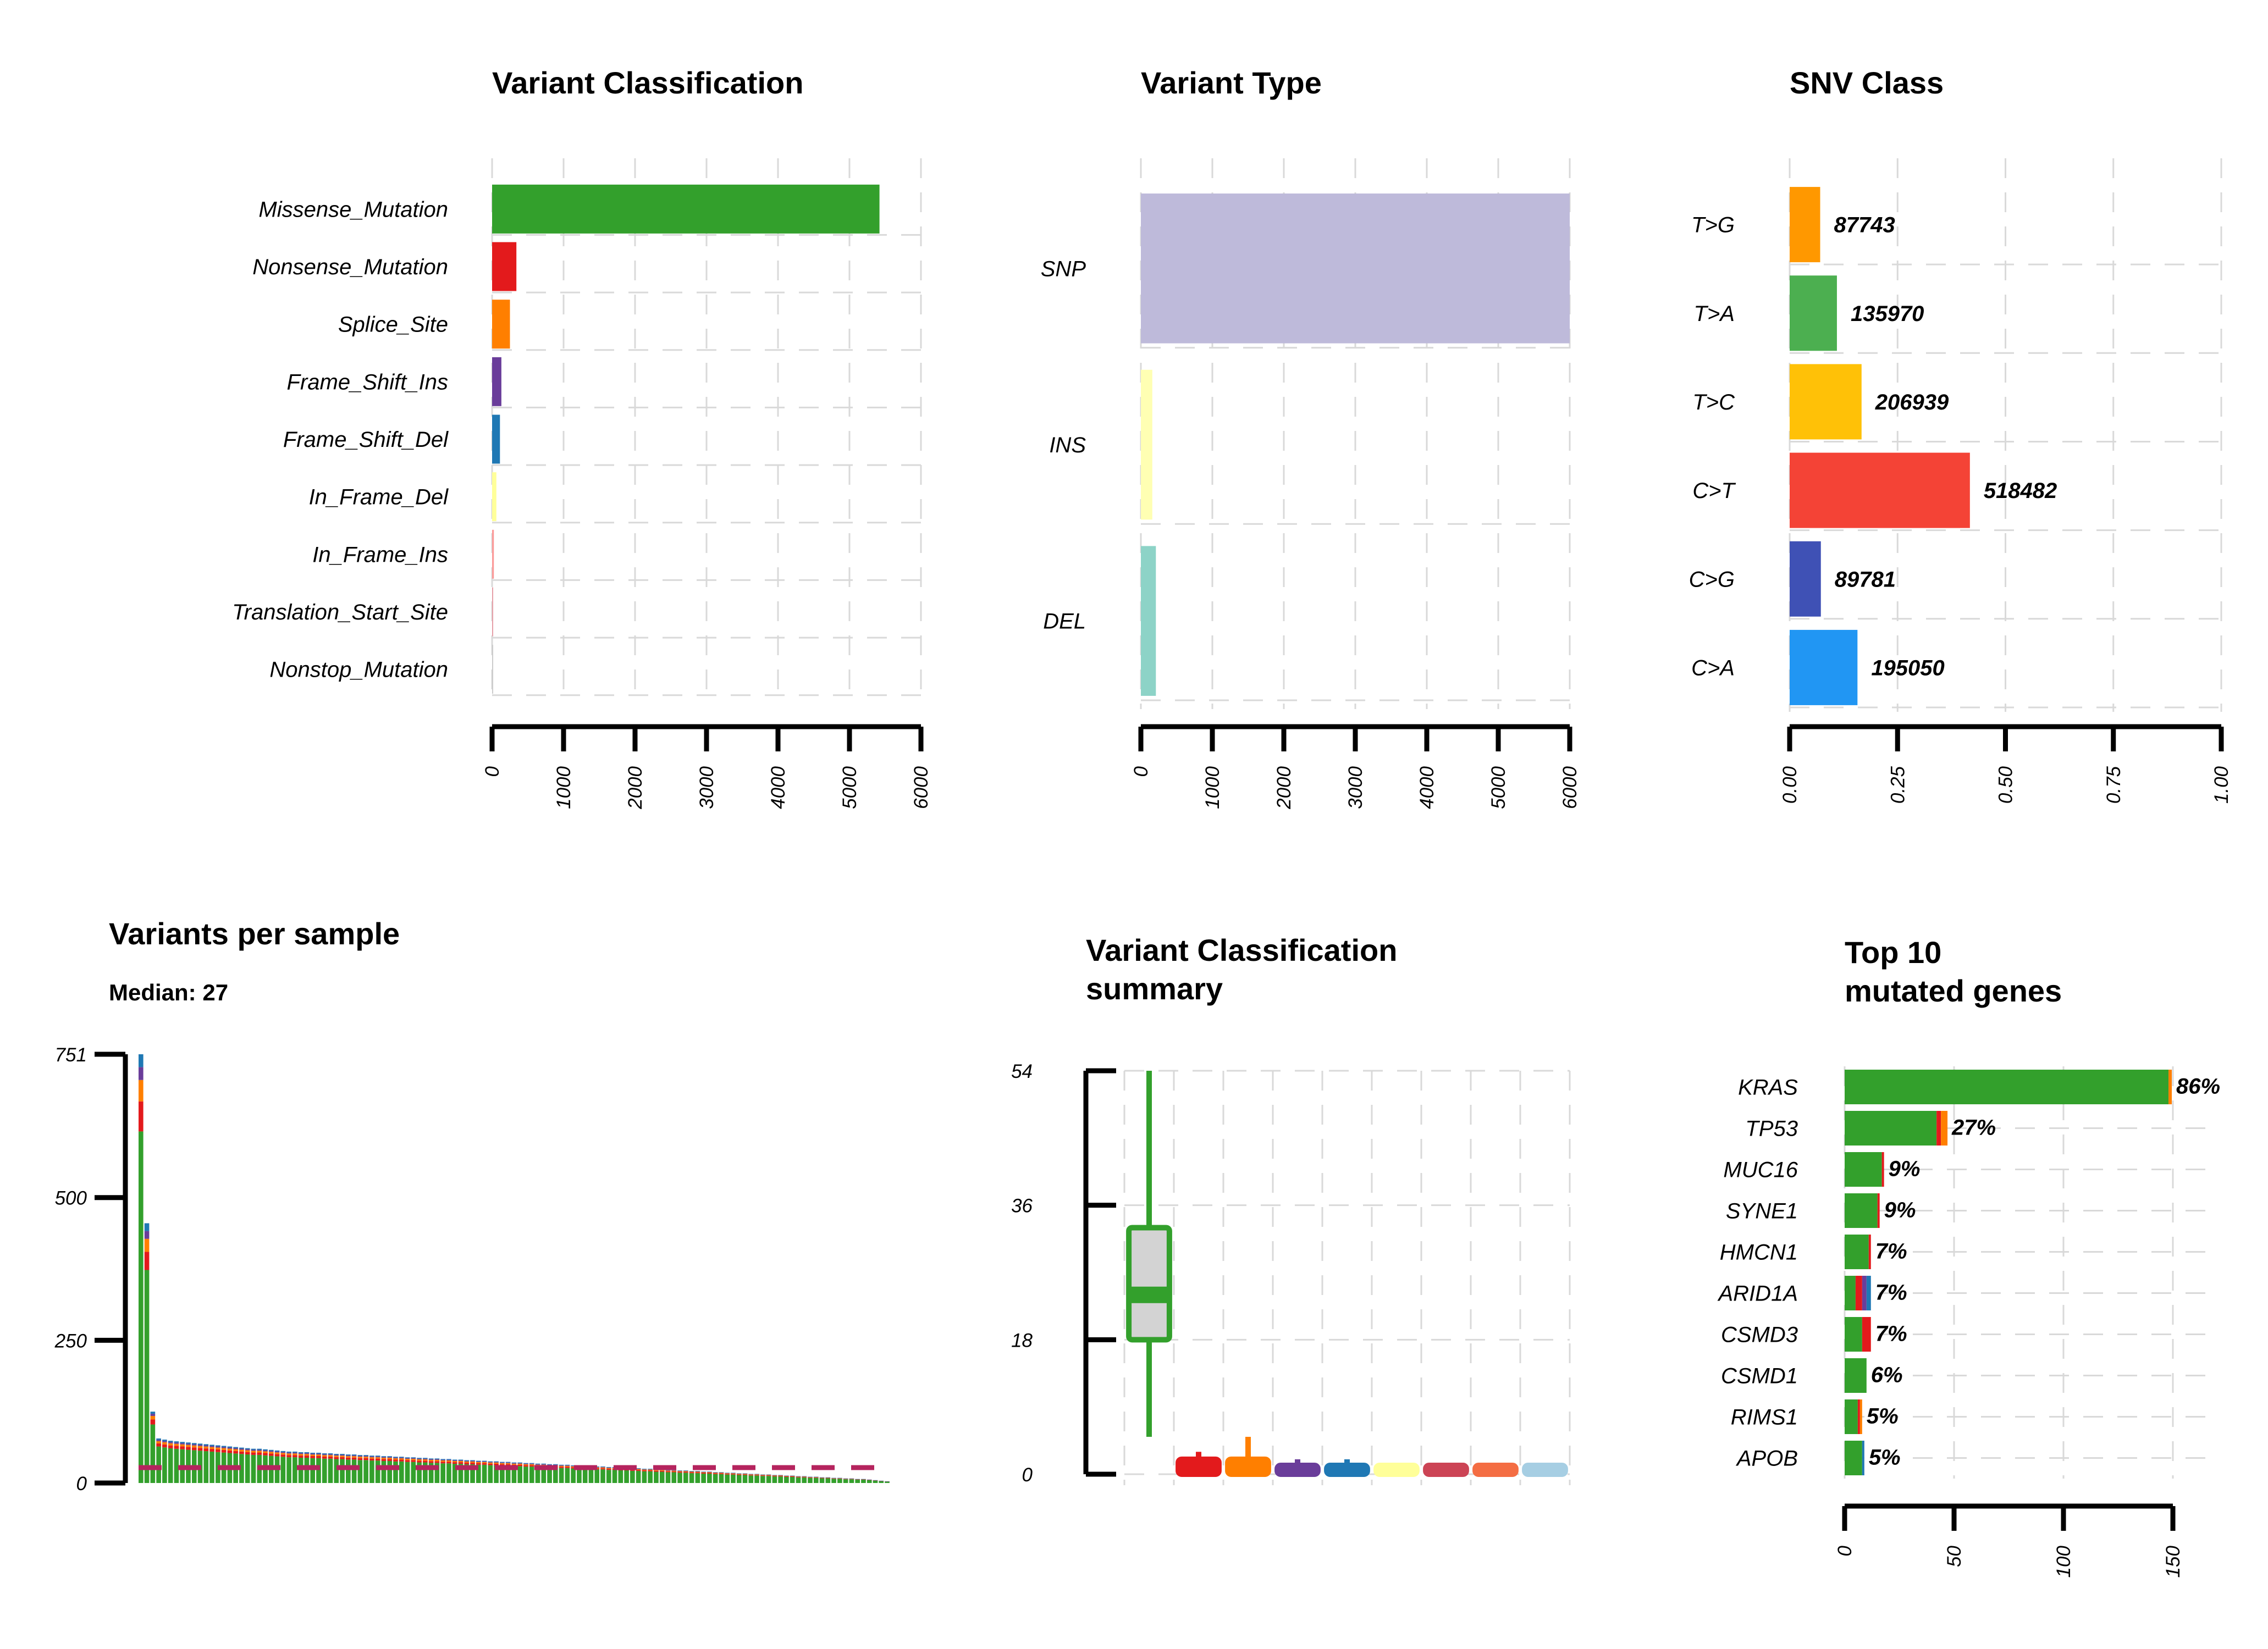 The width and height of the screenshot is (2268, 1649). Describe the element at coordinates (636, 787) in the screenshot. I see `x-tick-label: 2000` at that location.